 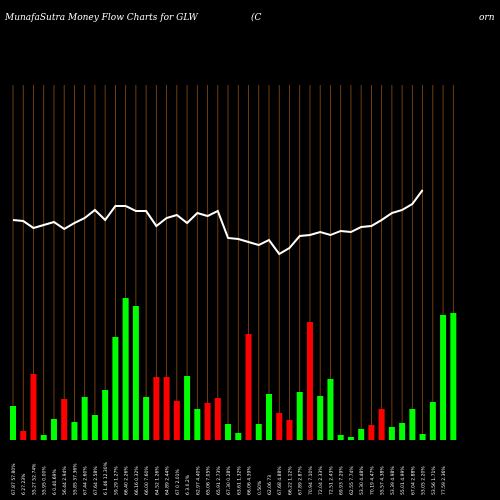 What do you see at coordinates (362, 480) in the screenshot?
I see `x-tick-label: 53.30 4.48%` at bounding box center [362, 480].